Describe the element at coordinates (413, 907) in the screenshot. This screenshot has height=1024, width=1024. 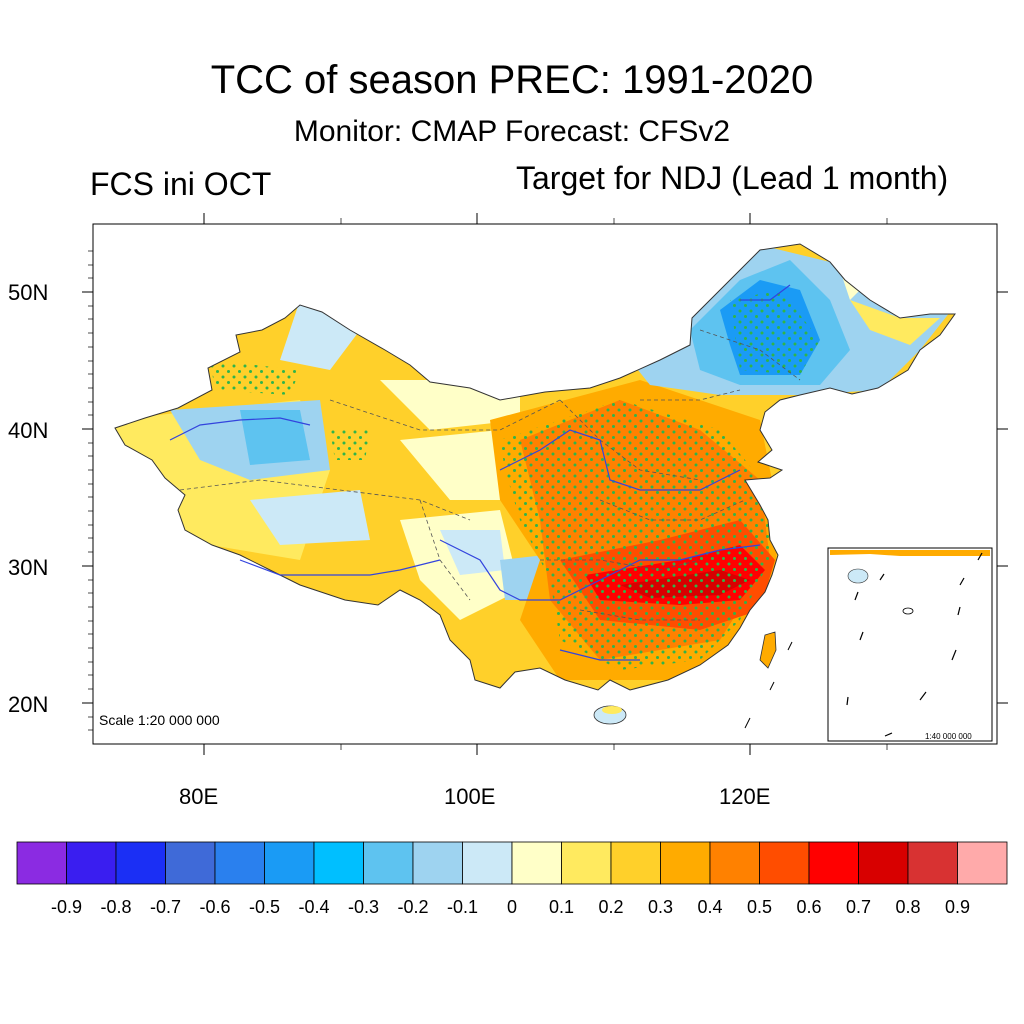
I see `colorbar-tick-label: -0.2` at that location.